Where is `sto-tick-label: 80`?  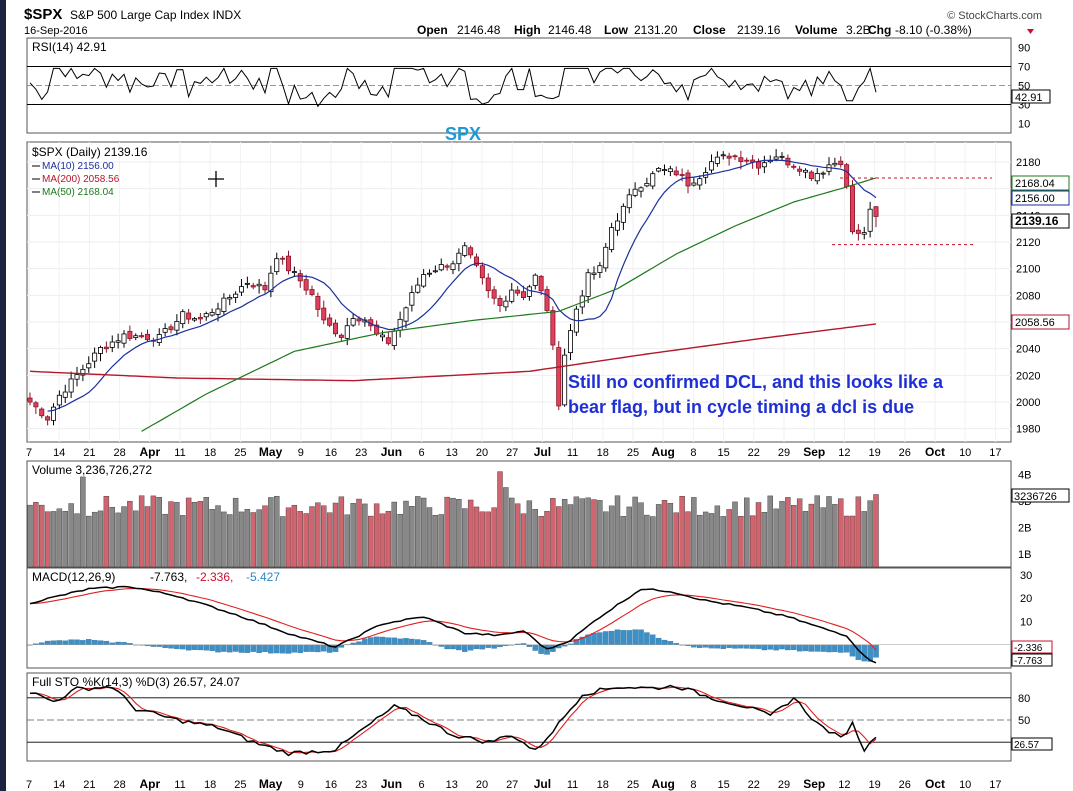
sto-tick-label: 80 is located at coordinates (1024, 699).